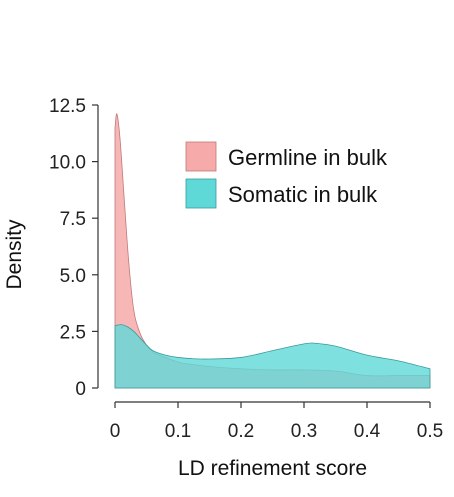  Describe the element at coordinates (80, 389) in the screenshot. I see `y-tick-label: 0` at that location.